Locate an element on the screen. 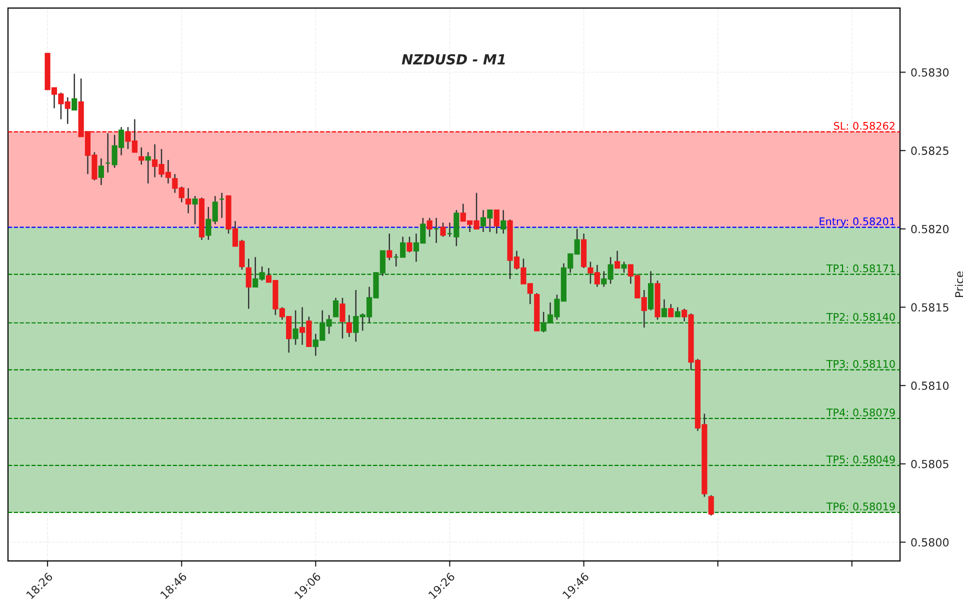 This screenshot has width=963, height=603. ref-line-label: TP3: 0.58110 is located at coordinates (860, 364).